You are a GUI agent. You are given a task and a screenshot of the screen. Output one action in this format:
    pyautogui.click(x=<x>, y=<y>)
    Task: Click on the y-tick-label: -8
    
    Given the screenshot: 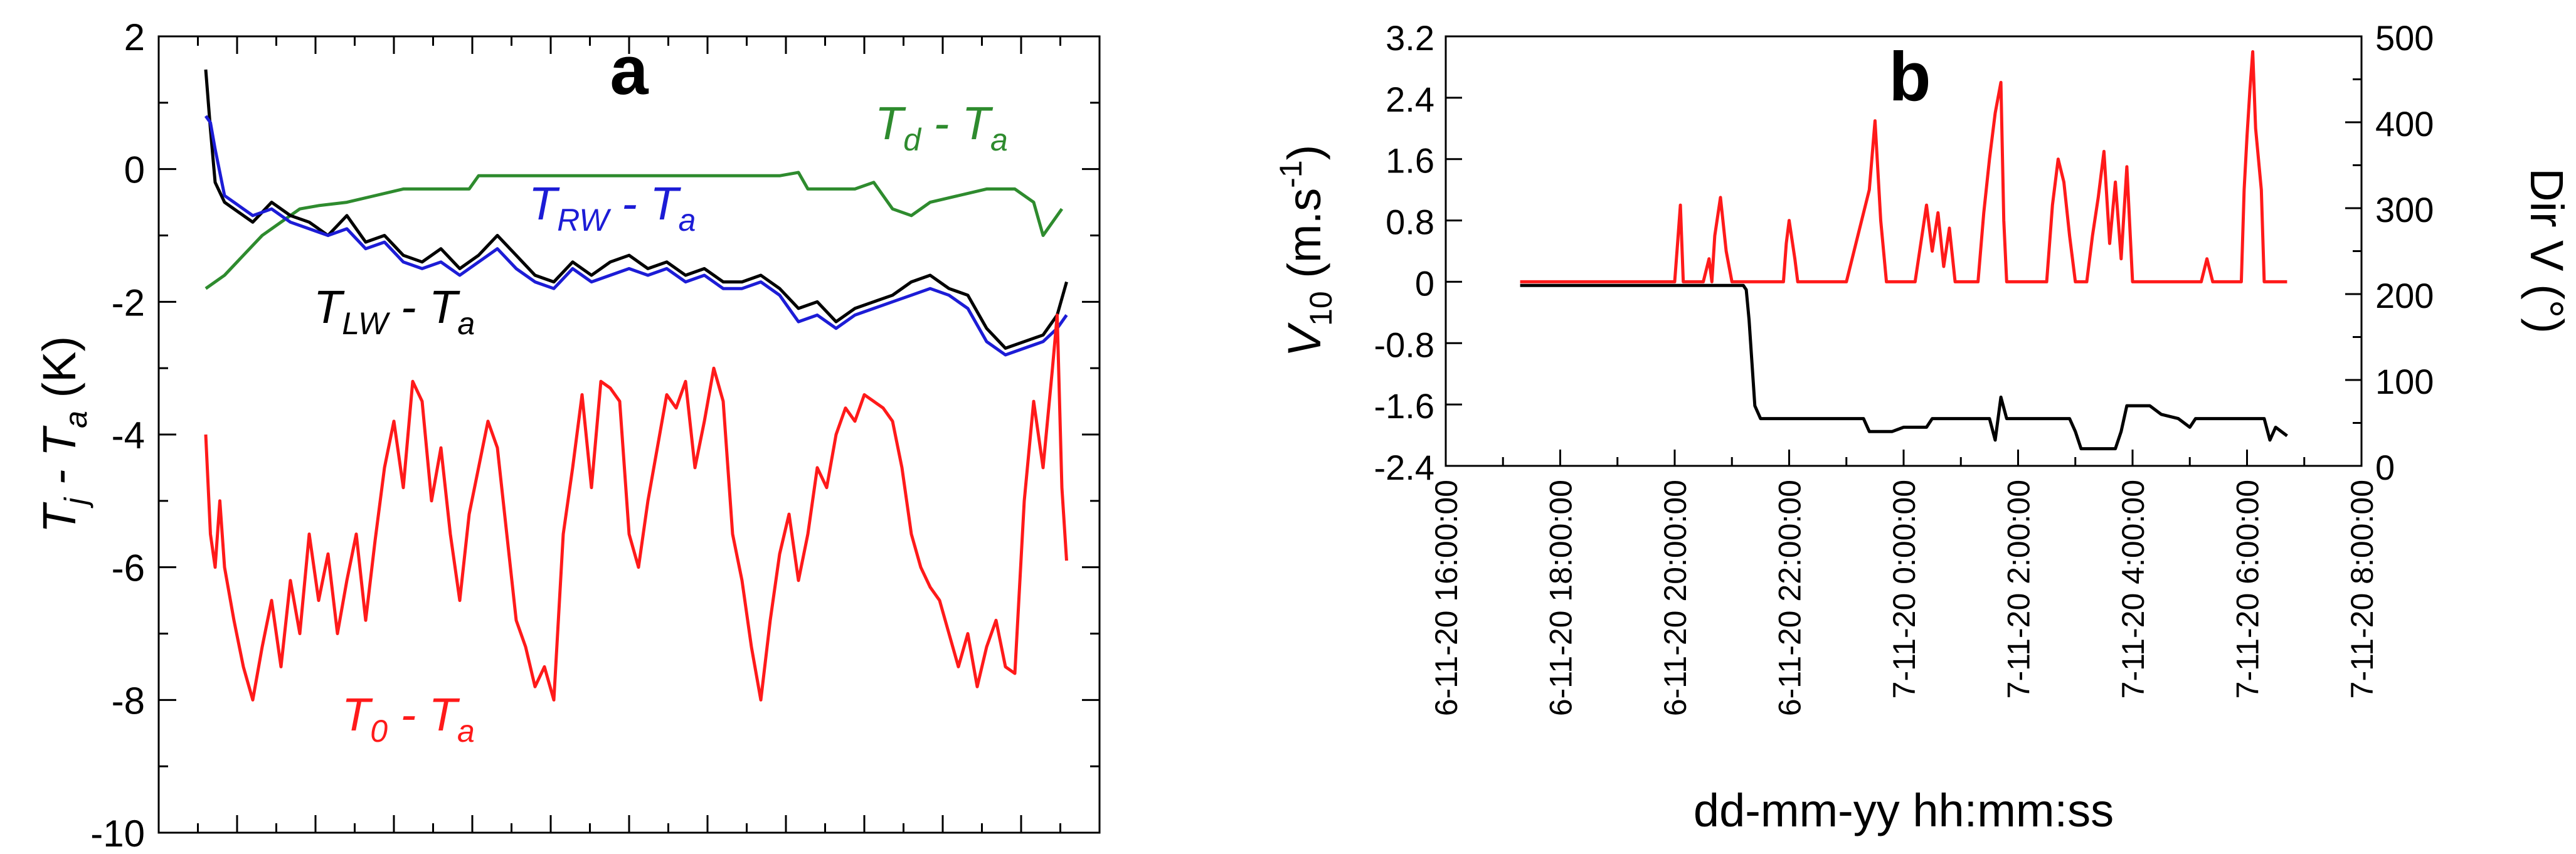 What is the action you would take?
    pyautogui.click(x=128, y=701)
    